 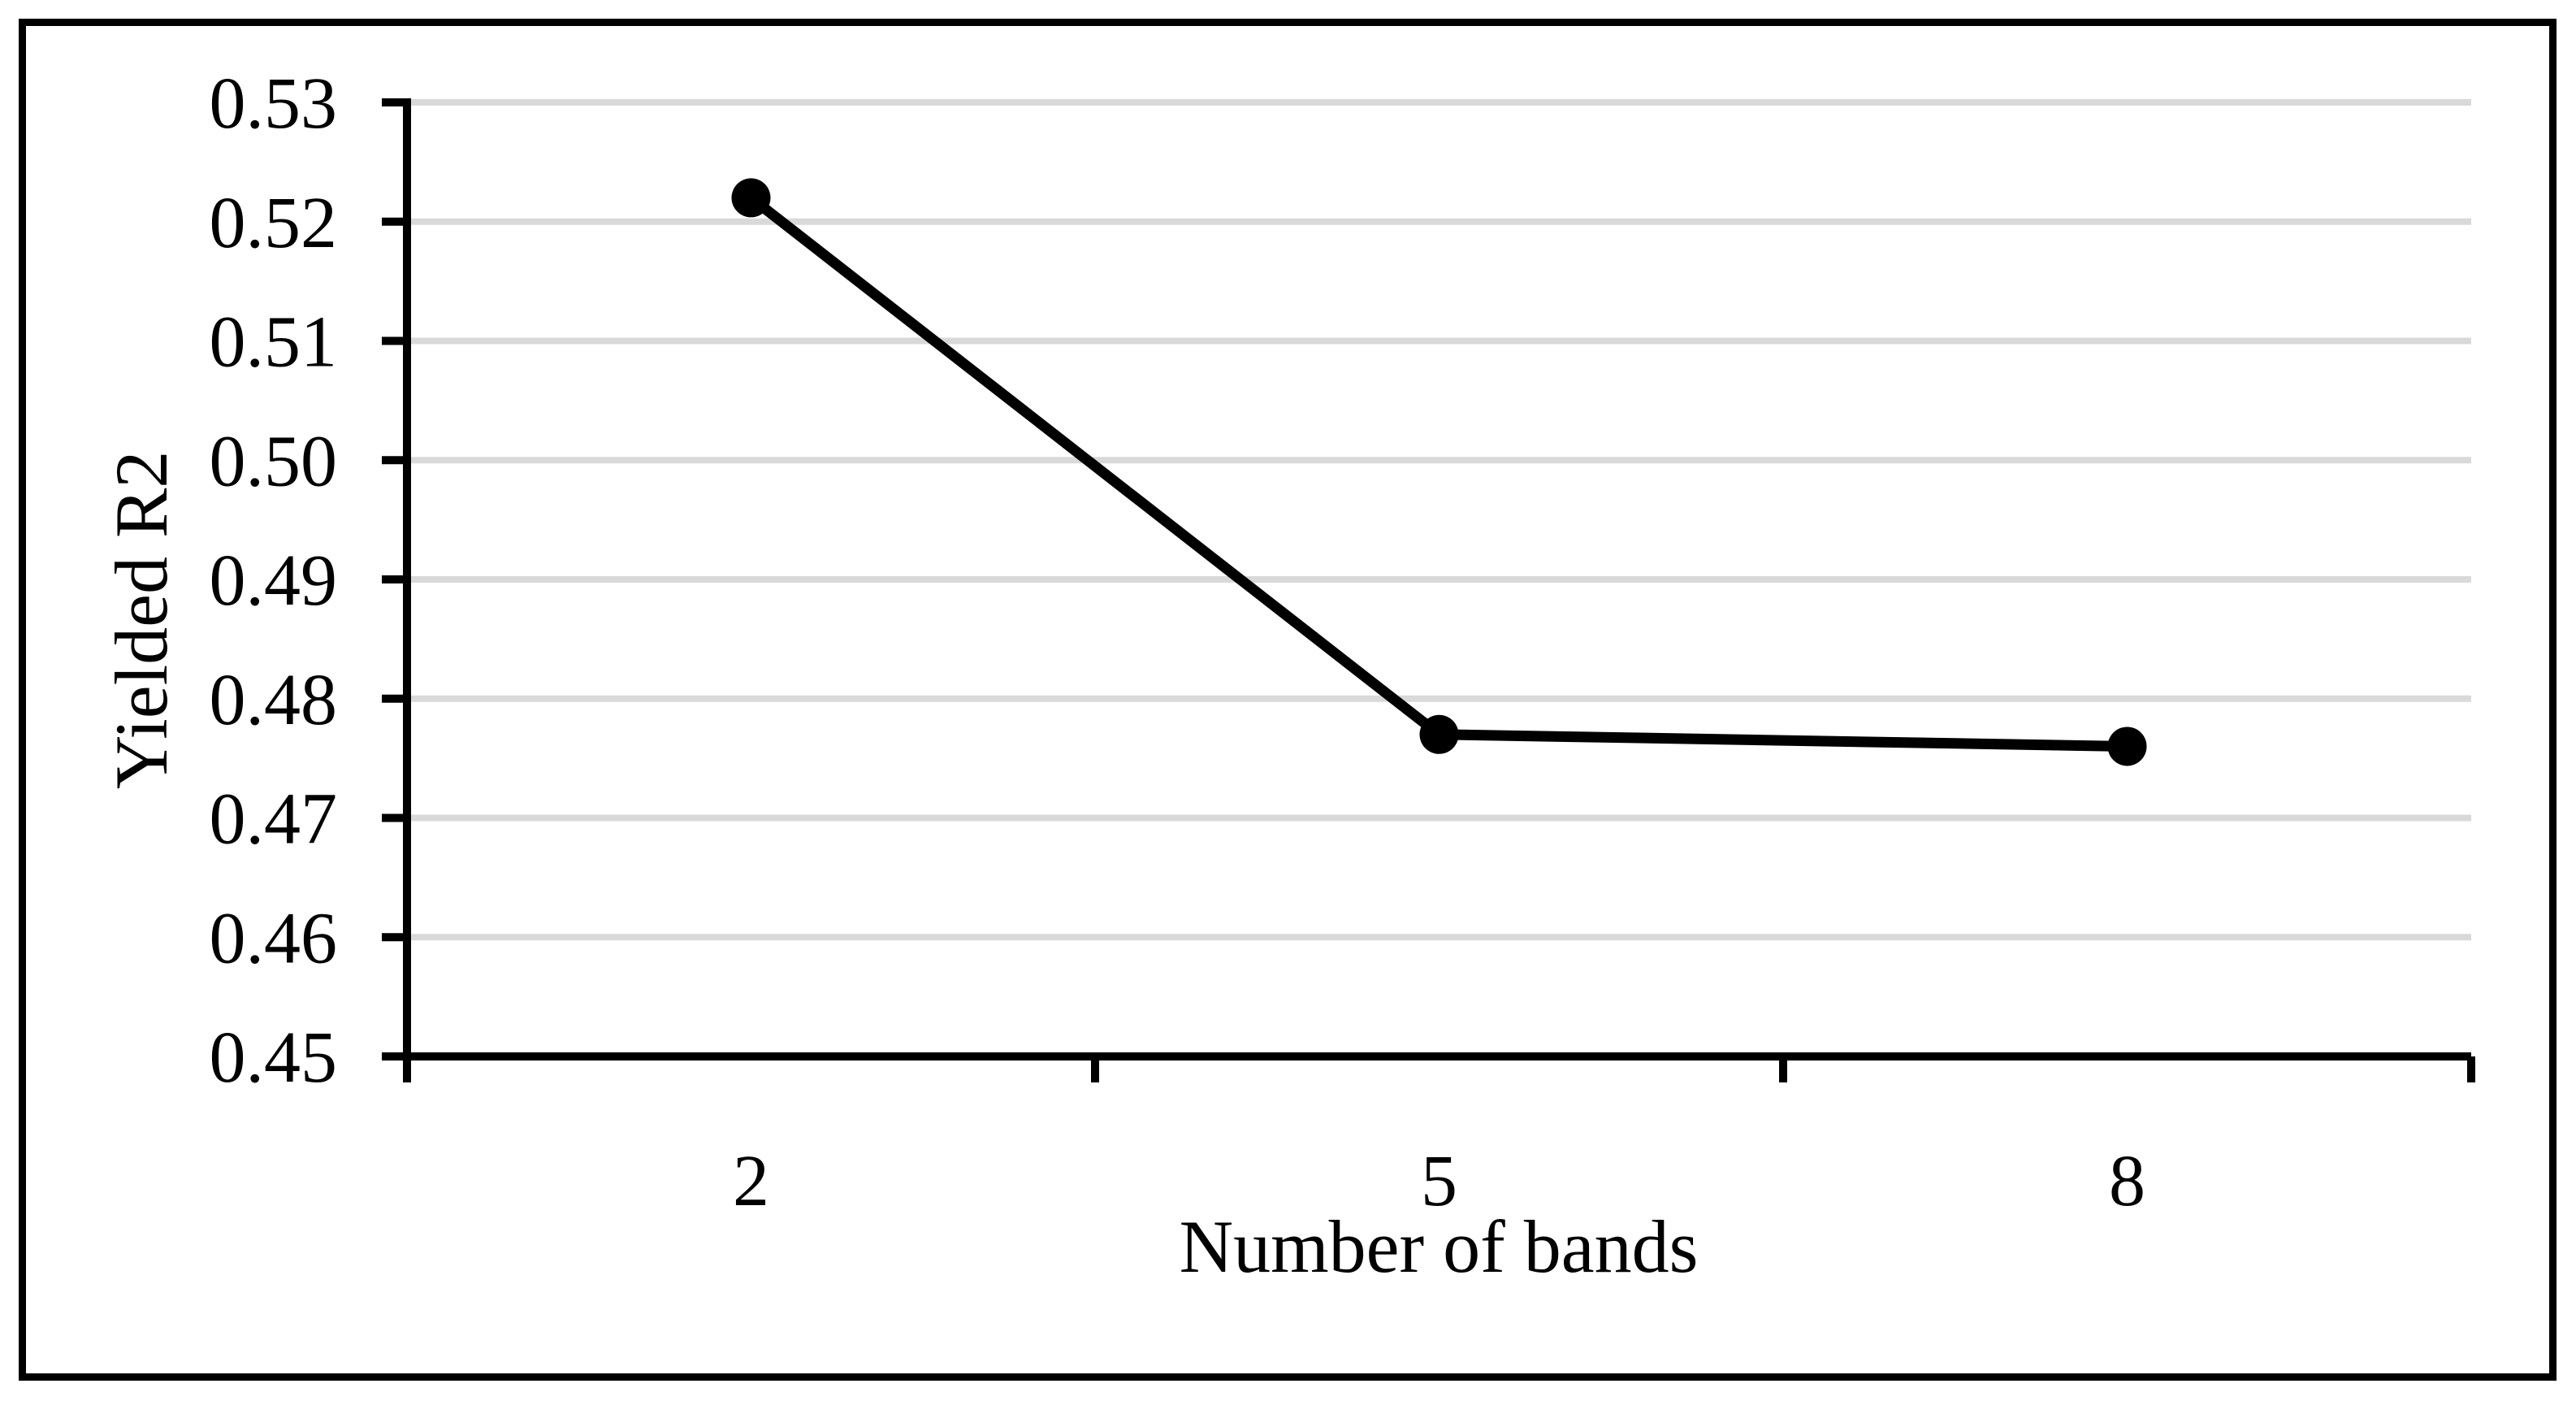 What do you see at coordinates (274, 461) in the screenshot?
I see `y-tick-label: 0.50` at bounding box center [274, 461].